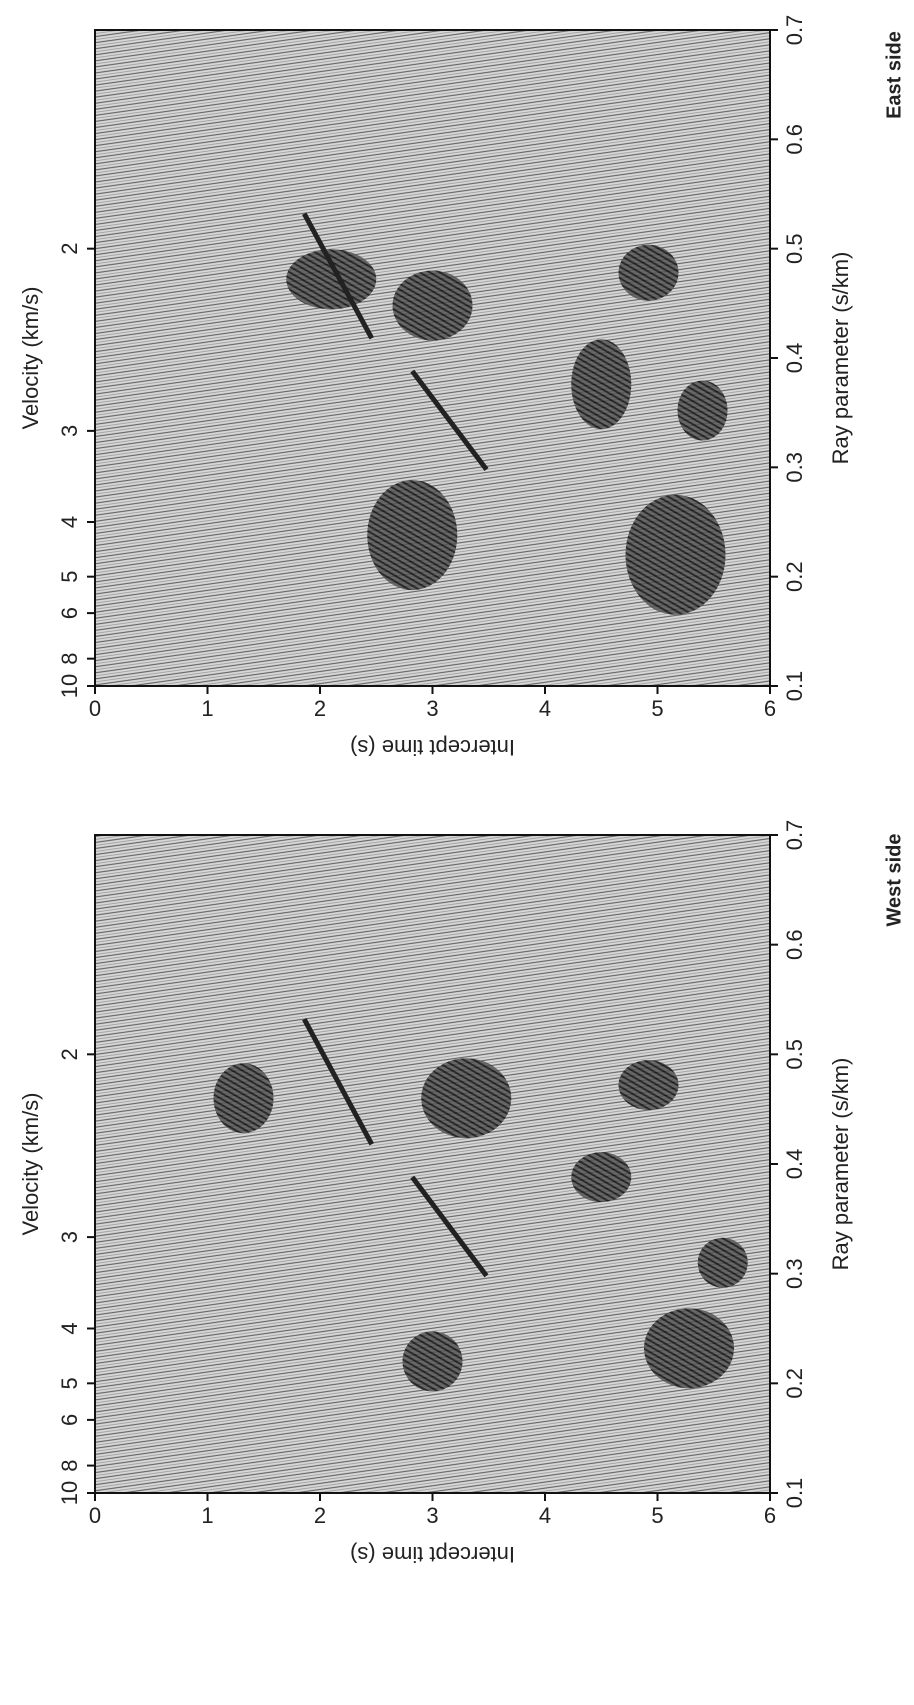 Image resolution: width=914 pixels, height=1705 pixels. I want to click on panel-title: West side, so click(894, 880).